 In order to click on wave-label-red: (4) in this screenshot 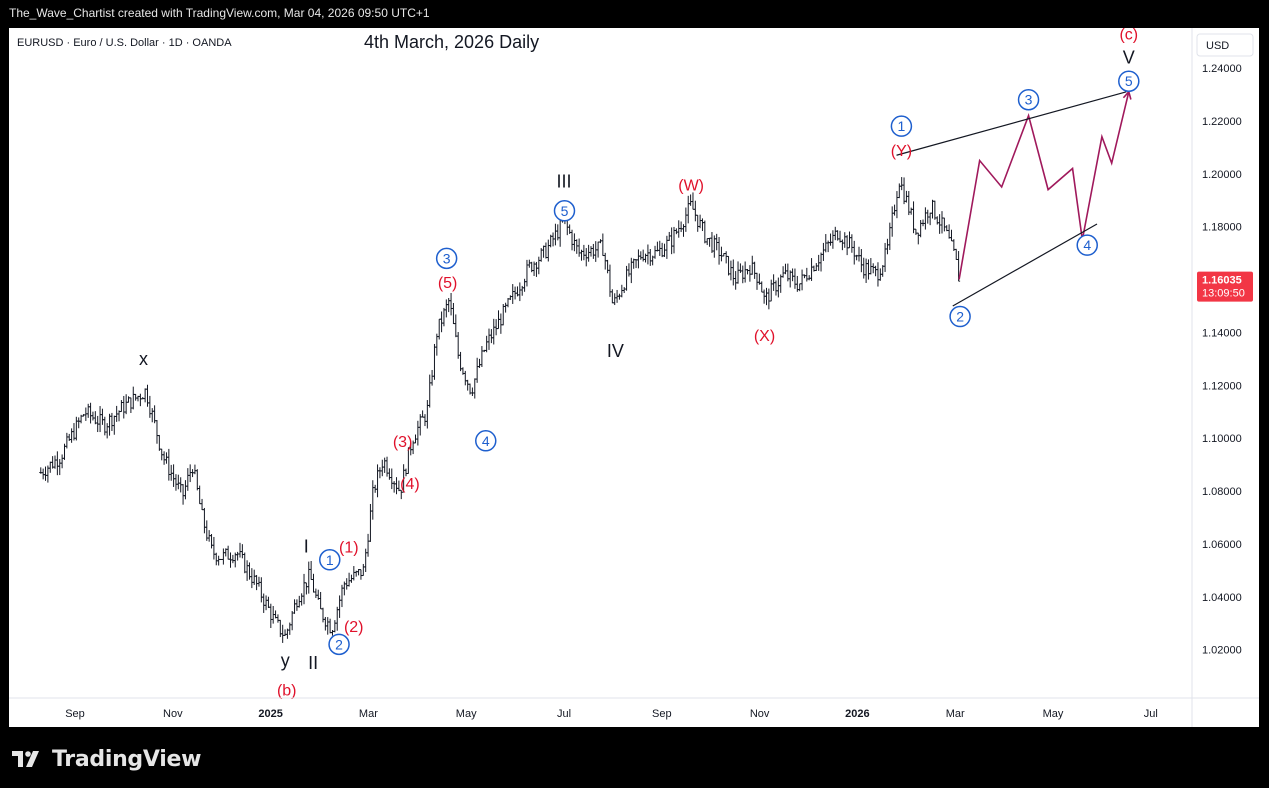, I will do `click(410, 484)`.